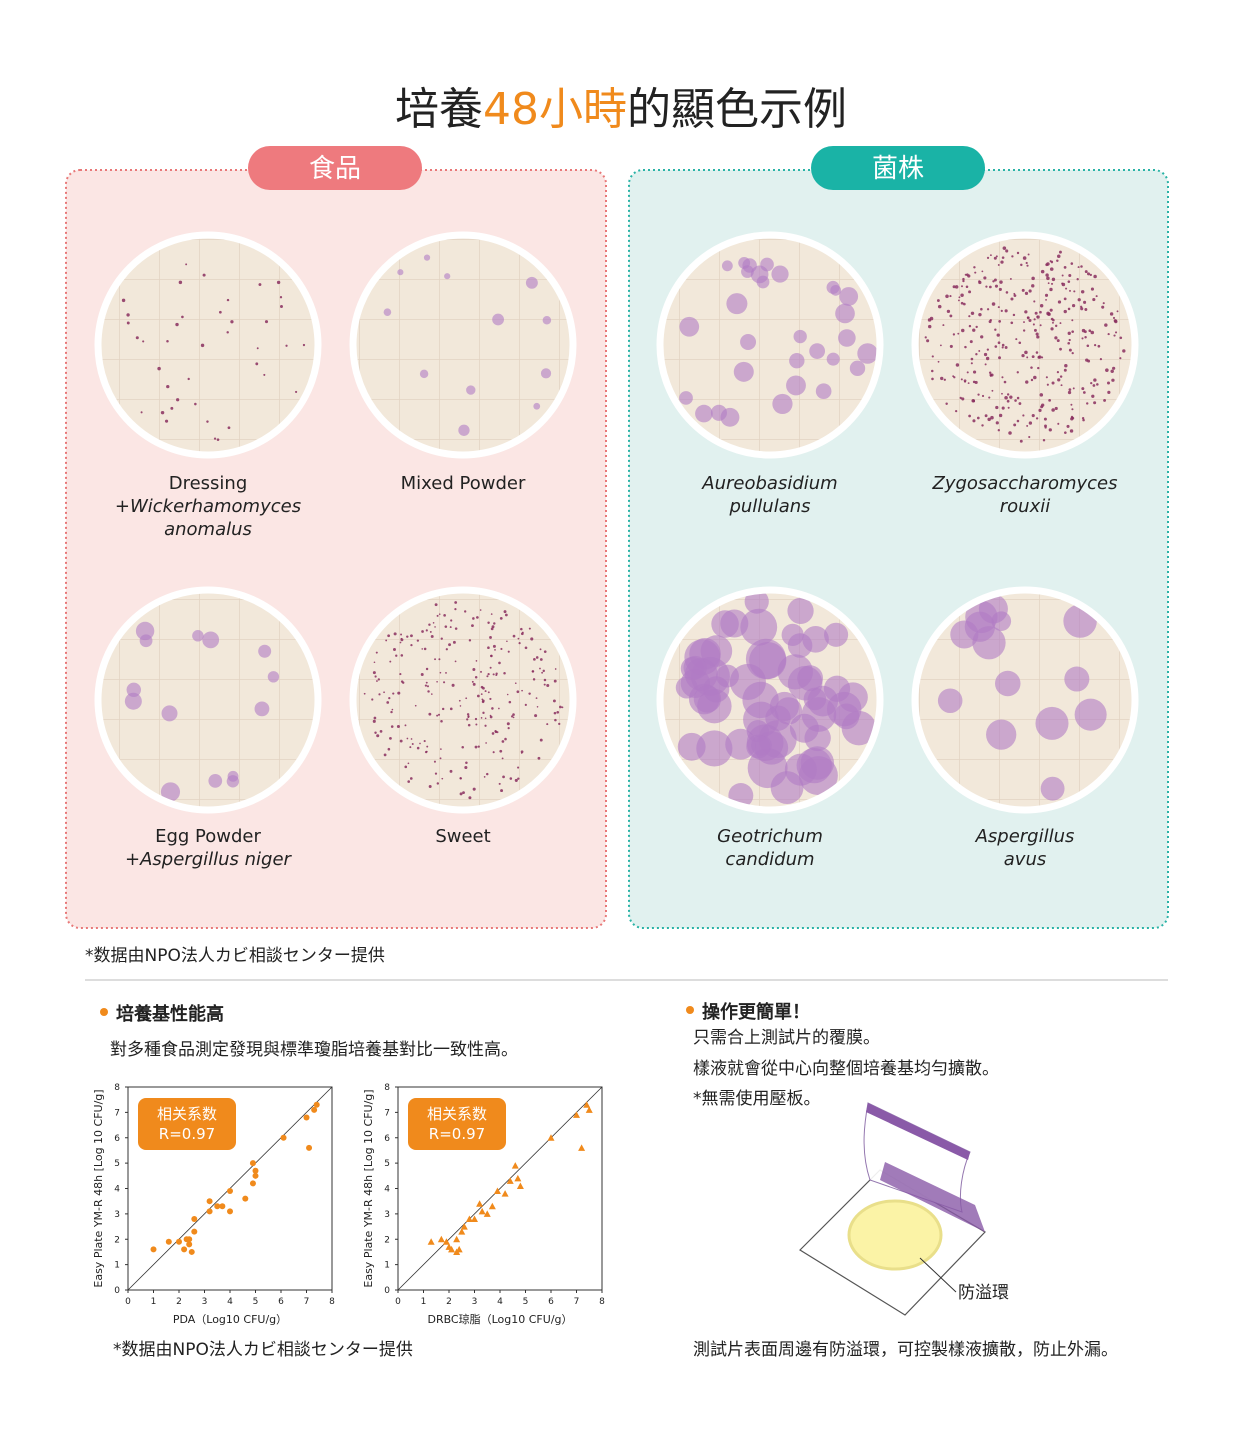 This screenshot has height=1432, width=1242. I want to click on section-text: 對多種食品測定發現與標準瓊脂培養基對比一致性高。, so click(314, 1050).